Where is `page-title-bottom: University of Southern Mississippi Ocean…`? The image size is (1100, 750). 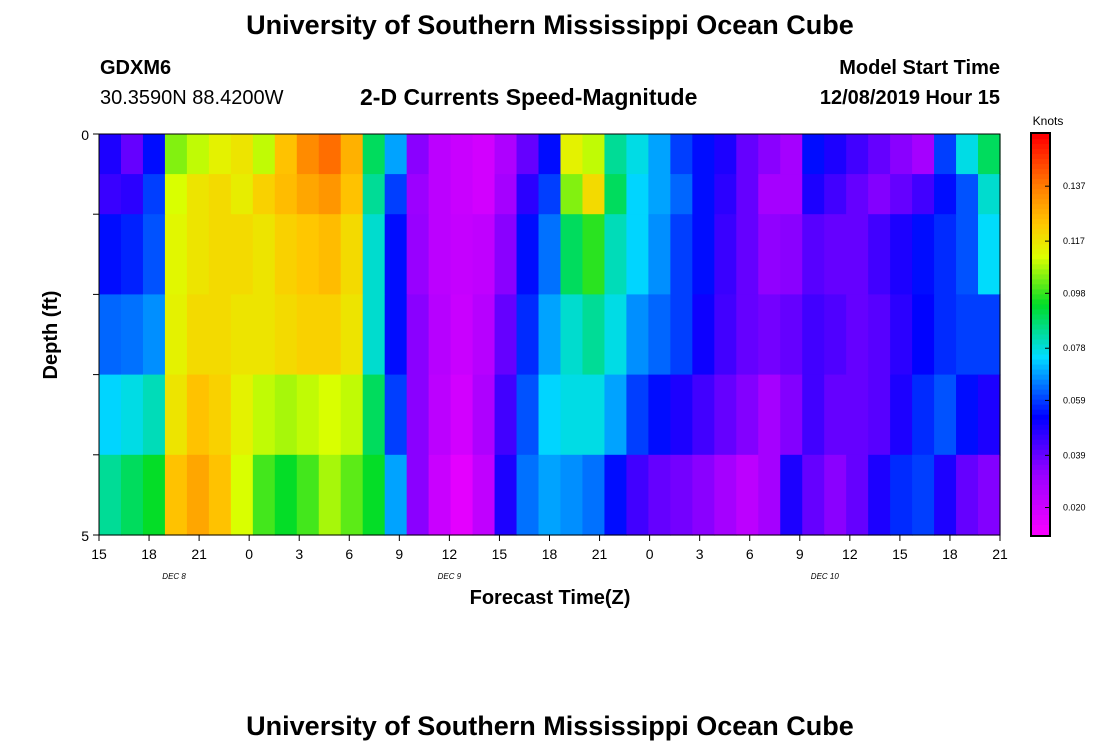 page-title-bottom: University of Southern Mississippi Ocean… is located at coordinates (550, 726).